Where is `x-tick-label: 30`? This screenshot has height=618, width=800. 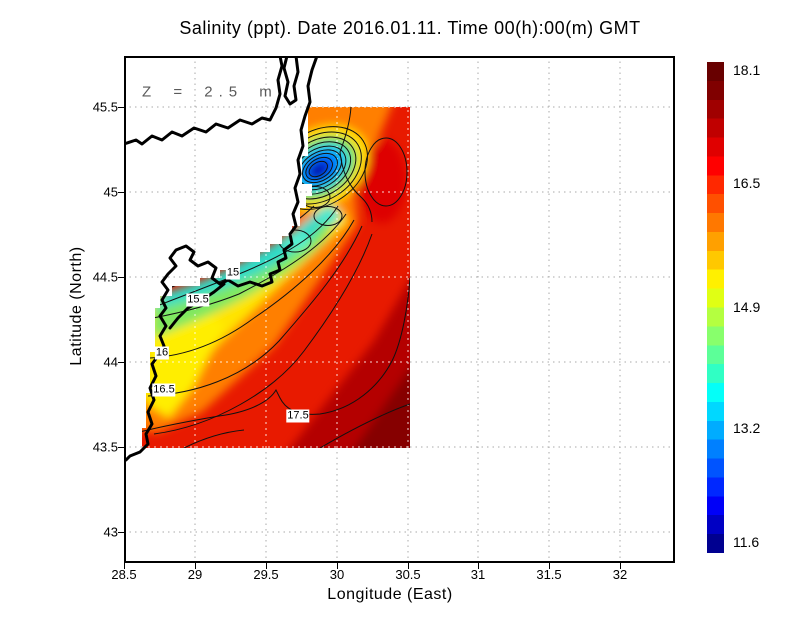 x-tick-label: 30 is located at coordinates (337, 574).